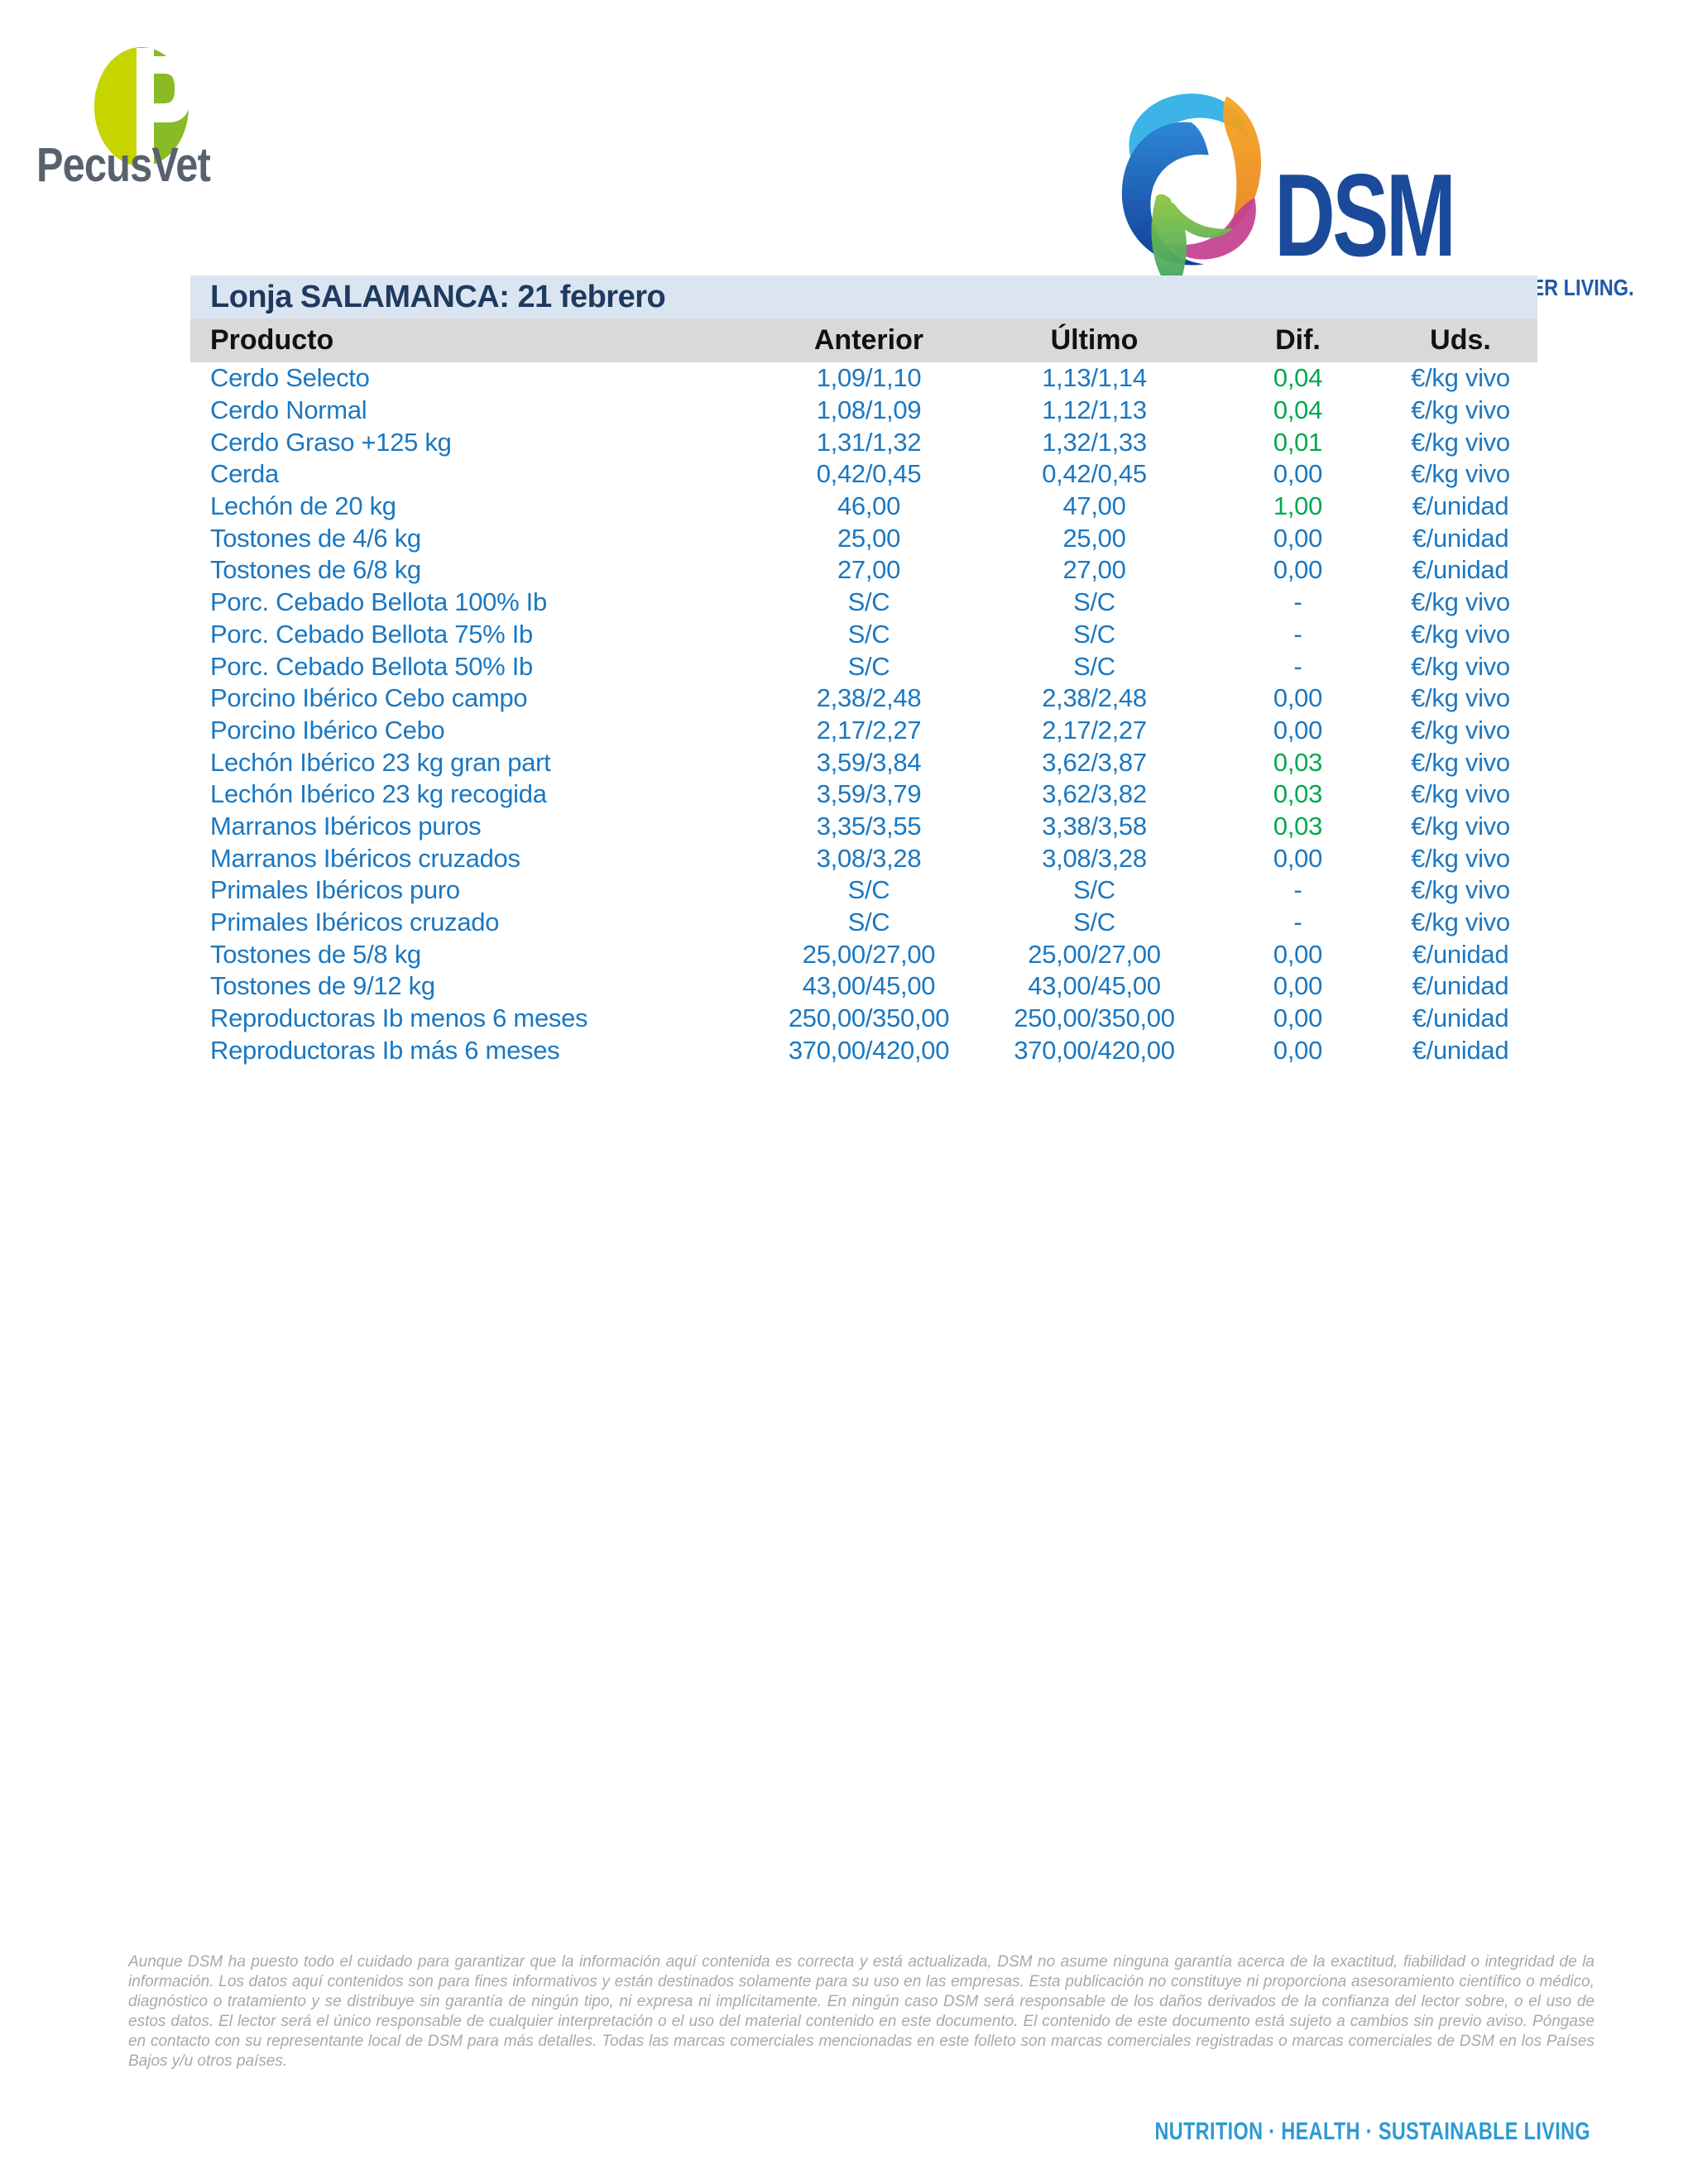 The height and width of the screenshot is (2184, 1688). What do you see at coordinates (869, 410) in the screenshot?
I see `anterior-value: 1,08/1,09` at bounding box center [869, 410].